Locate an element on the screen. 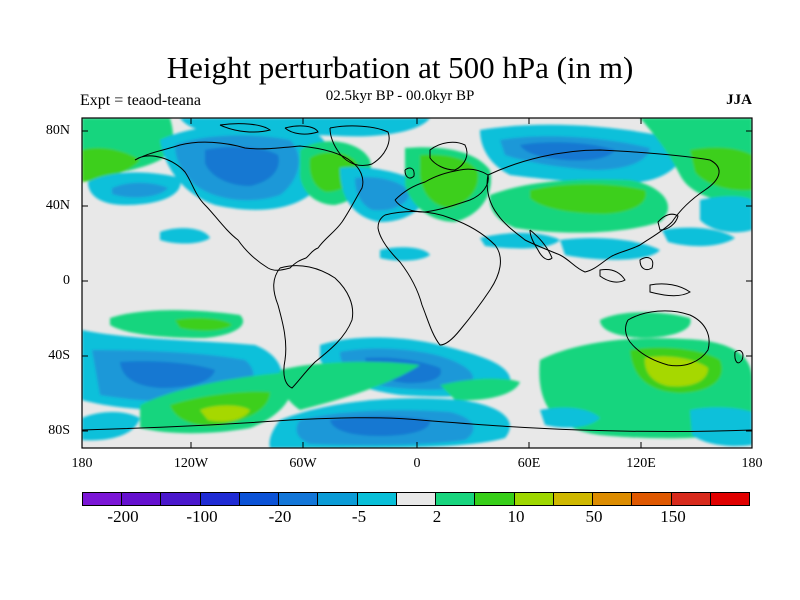 This screenshot has width=800, height=600. season-label: JJA is located at coordinates (739, 100).